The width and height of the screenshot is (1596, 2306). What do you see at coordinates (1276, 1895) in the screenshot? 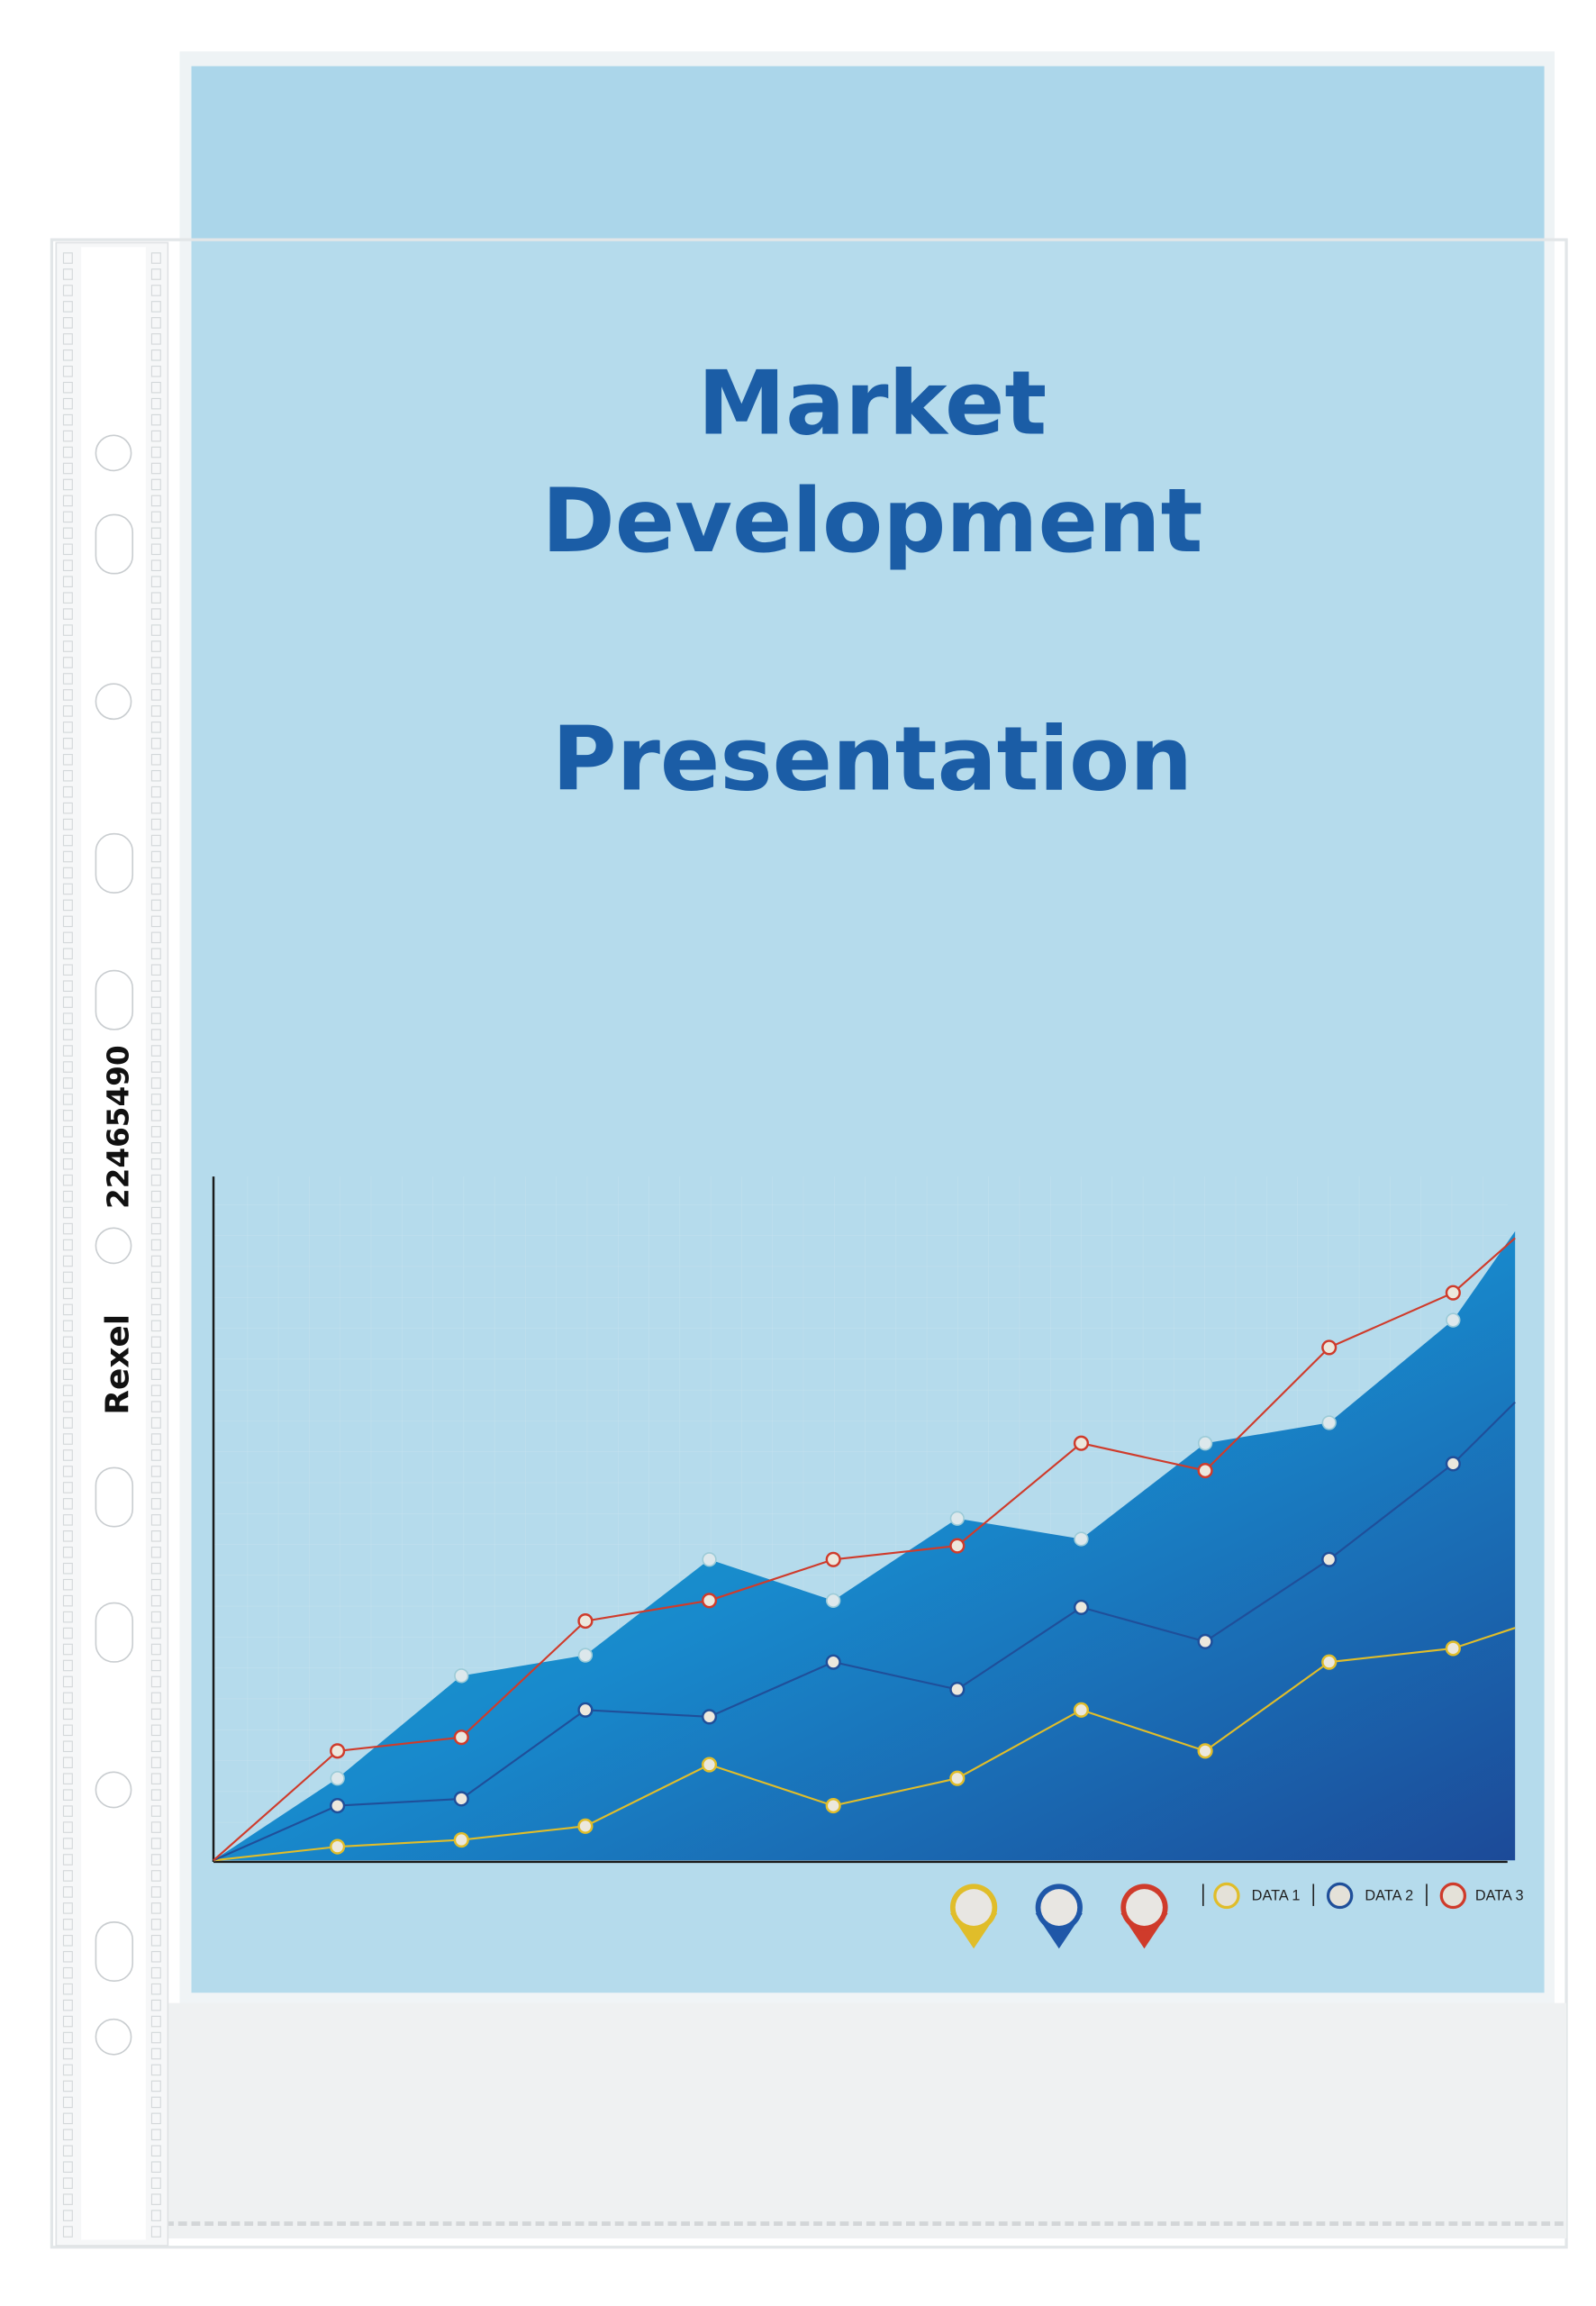
I see `legend-label-data-1: DATA 1` at bounding box center [1276, 1895].